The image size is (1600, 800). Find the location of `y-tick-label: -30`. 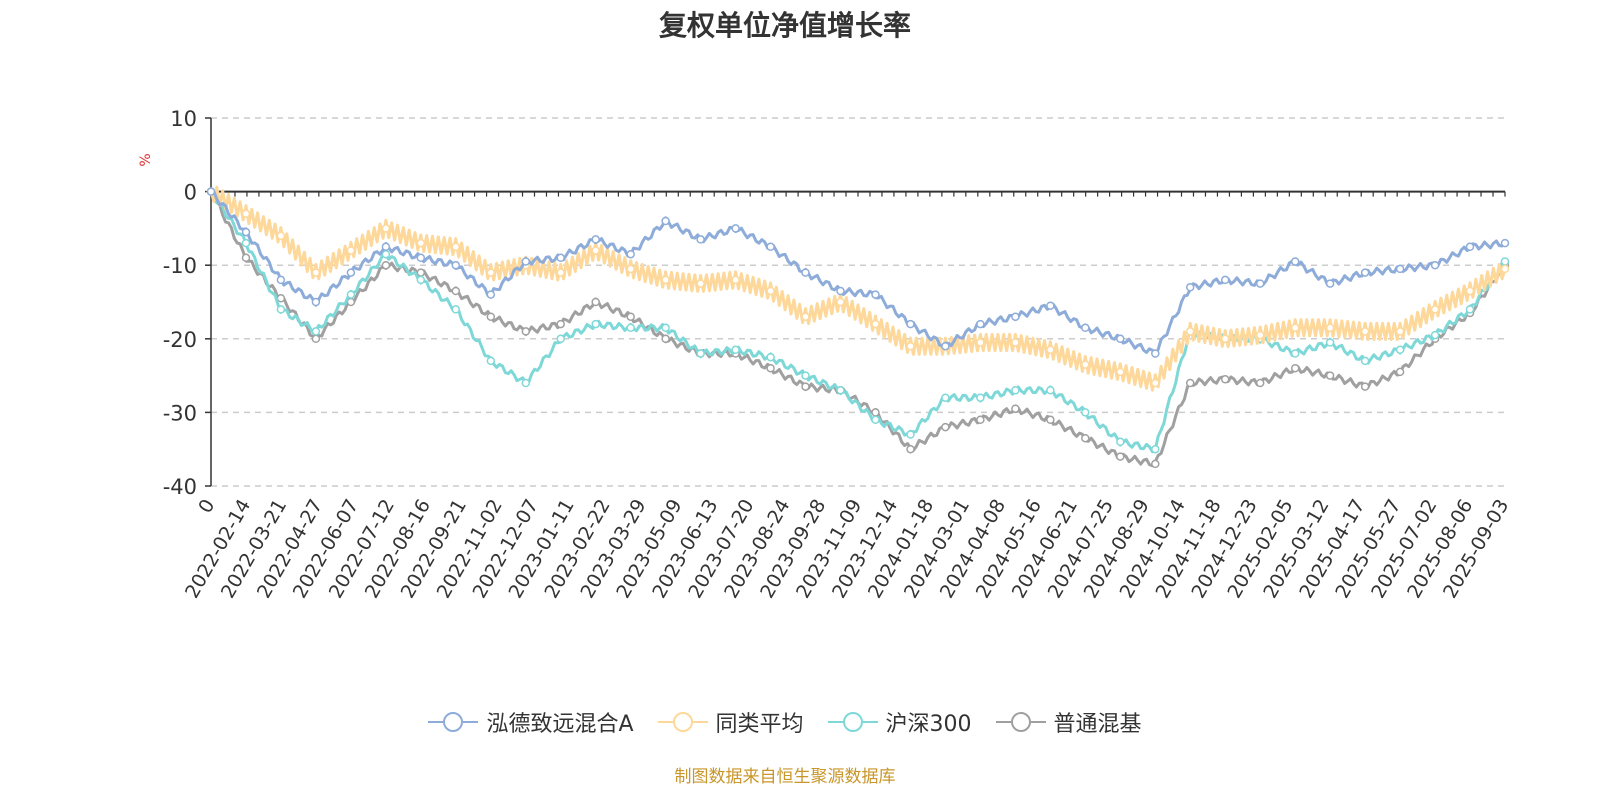

y-tick-label: -30 is located at coordinates (180, 413).